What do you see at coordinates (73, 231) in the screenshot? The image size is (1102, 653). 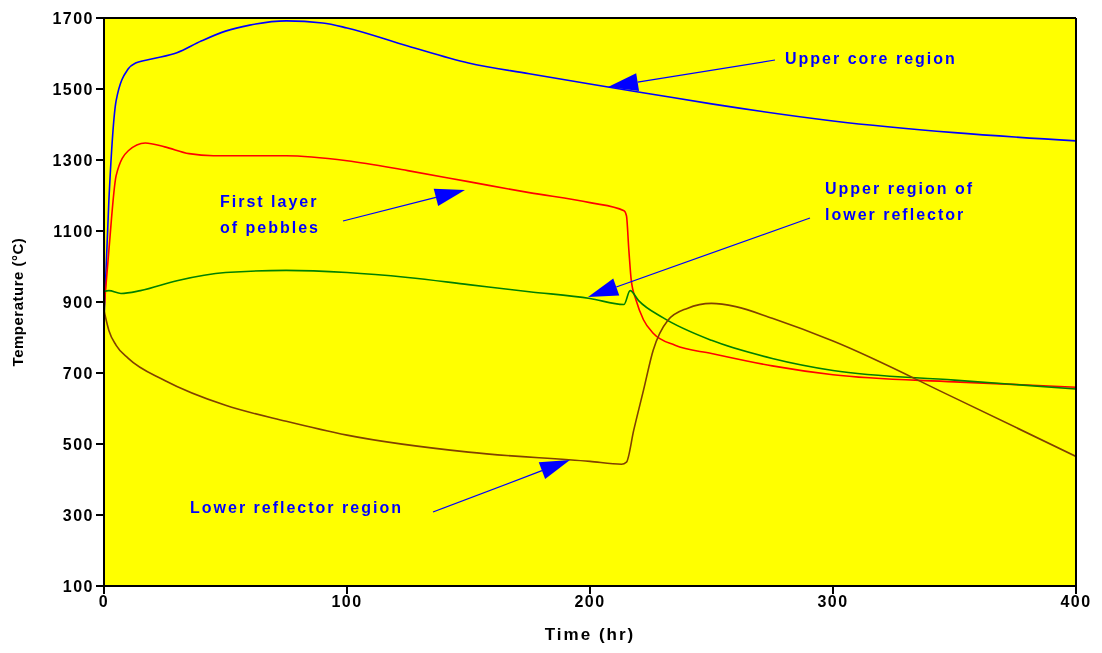 I see `y-tick-label: 1100` at bounding box center [73, 231].